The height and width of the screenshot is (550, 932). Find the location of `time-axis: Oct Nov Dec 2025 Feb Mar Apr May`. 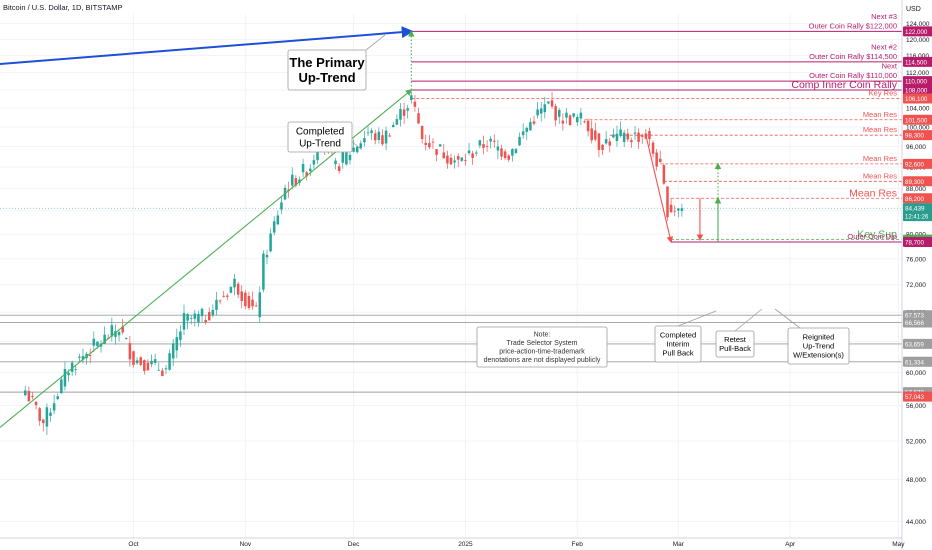

time-axis: Oct Nov Dec 2025 Feb Mar Apr May is located at coordinates (452, 542).